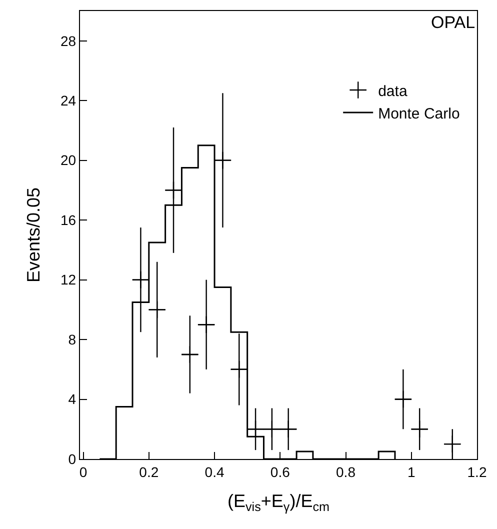  What do you see at coordinates (68, 280) in the screenshot?
I see `y-tick-label: 12` at bounding box center [68, 280].